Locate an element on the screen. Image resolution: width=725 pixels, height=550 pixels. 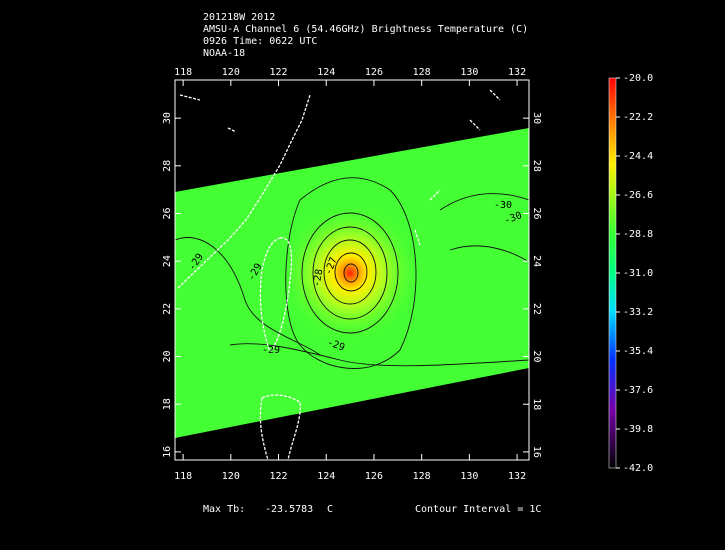
unit: C is located at coordinates (330, 509).